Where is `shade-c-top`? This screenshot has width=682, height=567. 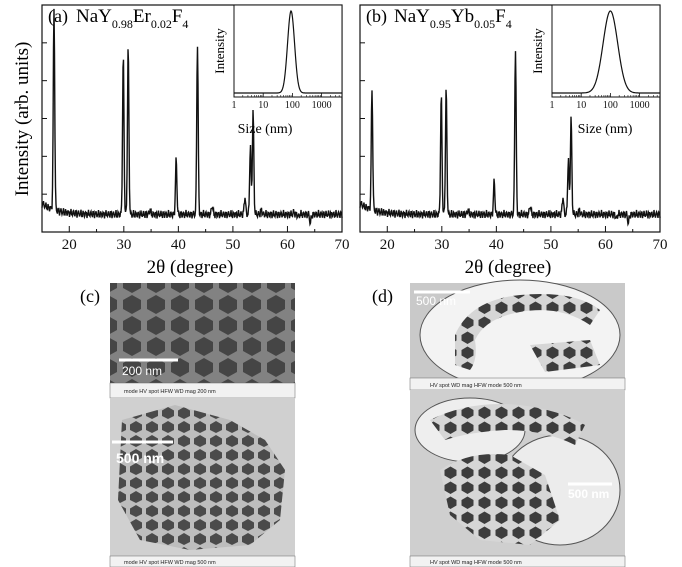 shade-c-top is located at coordinates (202, 333).